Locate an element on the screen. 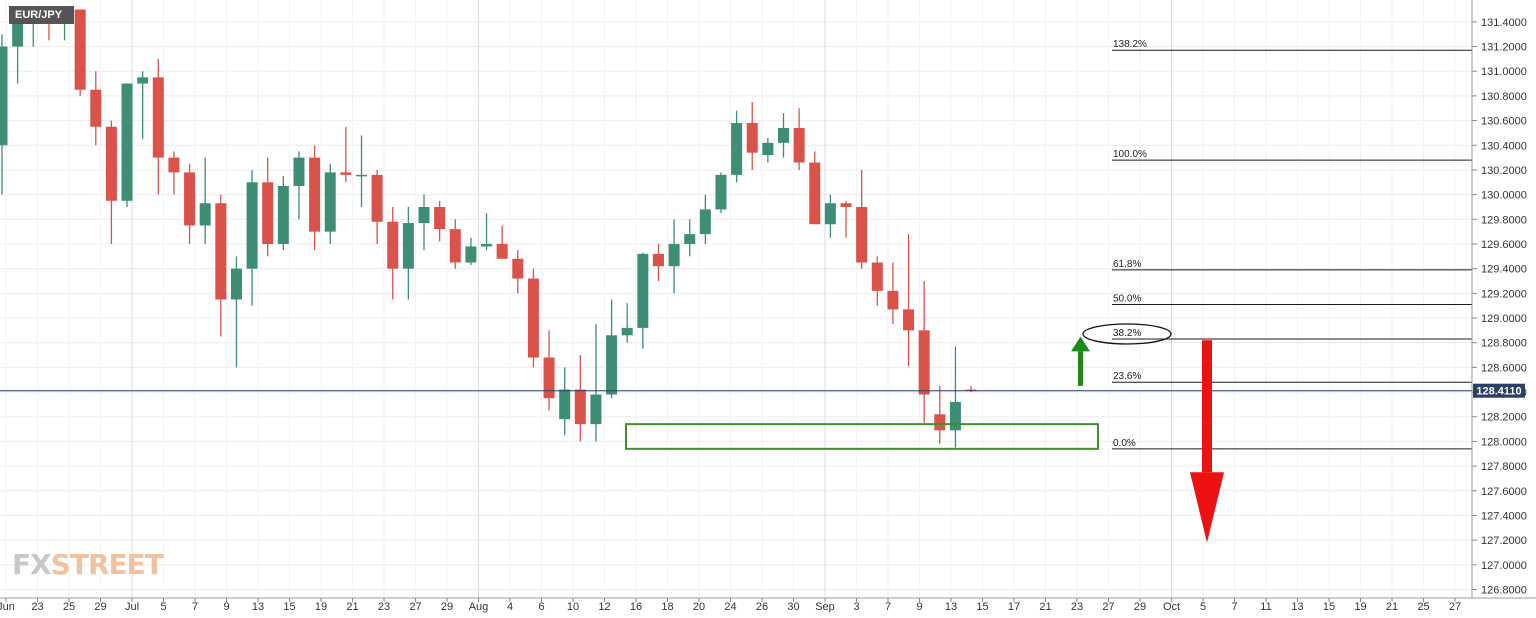  x-tick-label: 5 is located at coordinates (163, 607).